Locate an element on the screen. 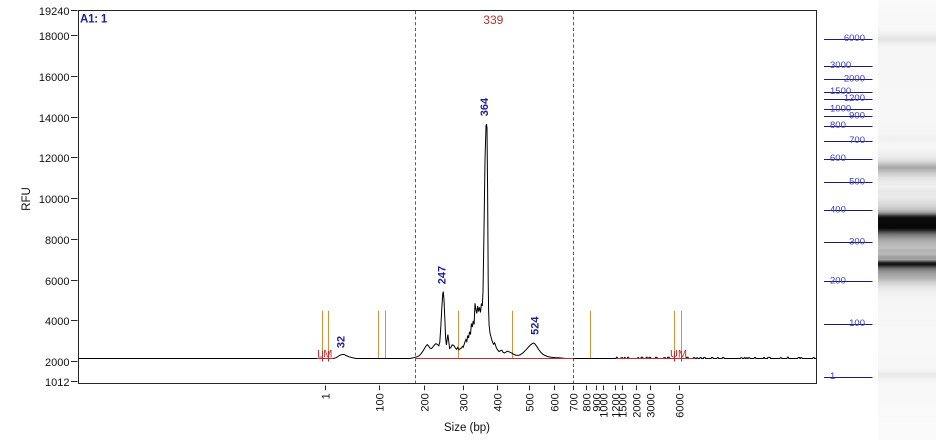 This screenshot has height=440, width=936. svg-text: 247 is located at coordinates (443, 275).